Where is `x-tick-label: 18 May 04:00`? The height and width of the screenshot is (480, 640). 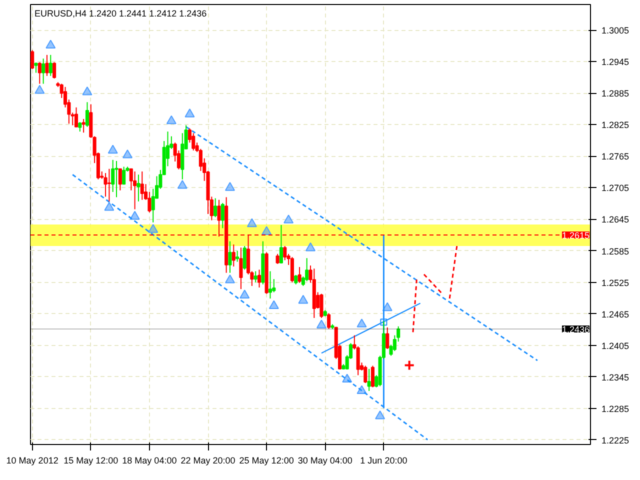 x-tick-label: 18 May 04:00 is located at coordinates (149, 461).